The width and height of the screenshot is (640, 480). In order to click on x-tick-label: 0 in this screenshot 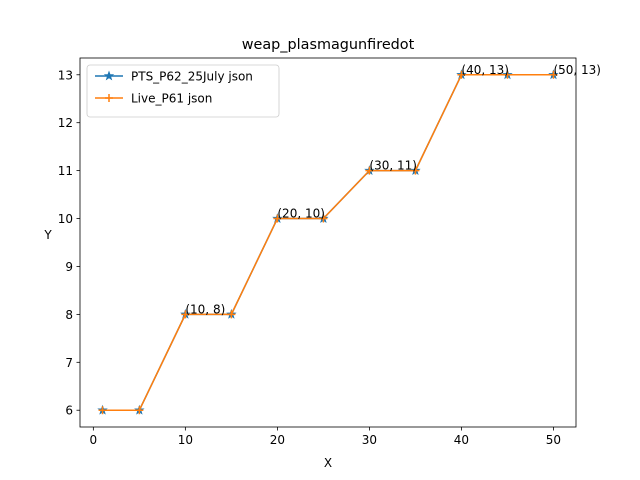, I will do `click(94, 440)`.